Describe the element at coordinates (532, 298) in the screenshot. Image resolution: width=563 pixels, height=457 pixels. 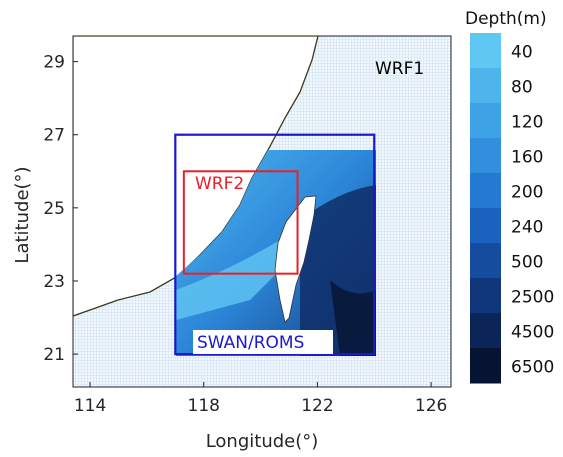
I see `colorbar-level-label: 2500` at that location.